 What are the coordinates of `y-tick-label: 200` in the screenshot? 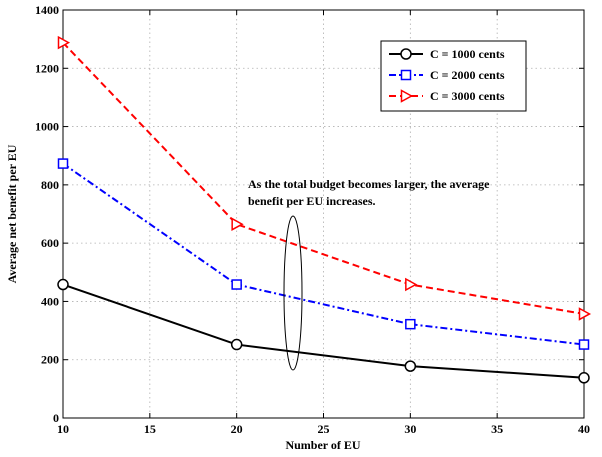 It's located at (50, 360).